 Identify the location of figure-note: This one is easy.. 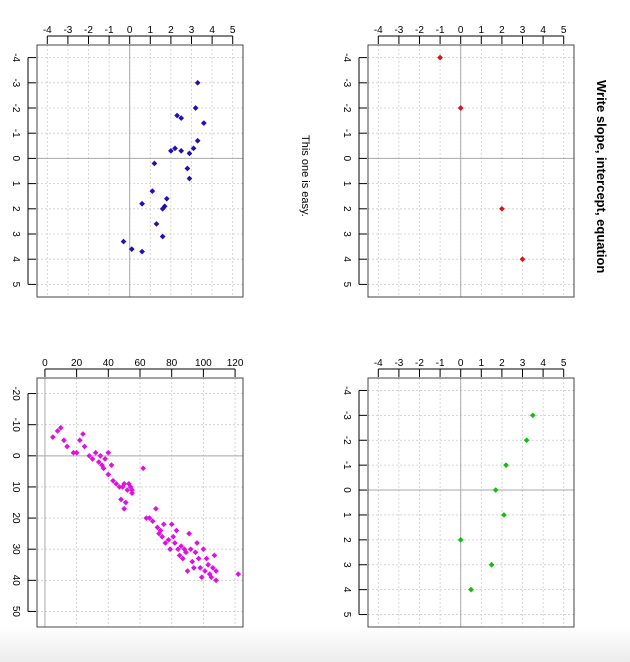
(305, 176).